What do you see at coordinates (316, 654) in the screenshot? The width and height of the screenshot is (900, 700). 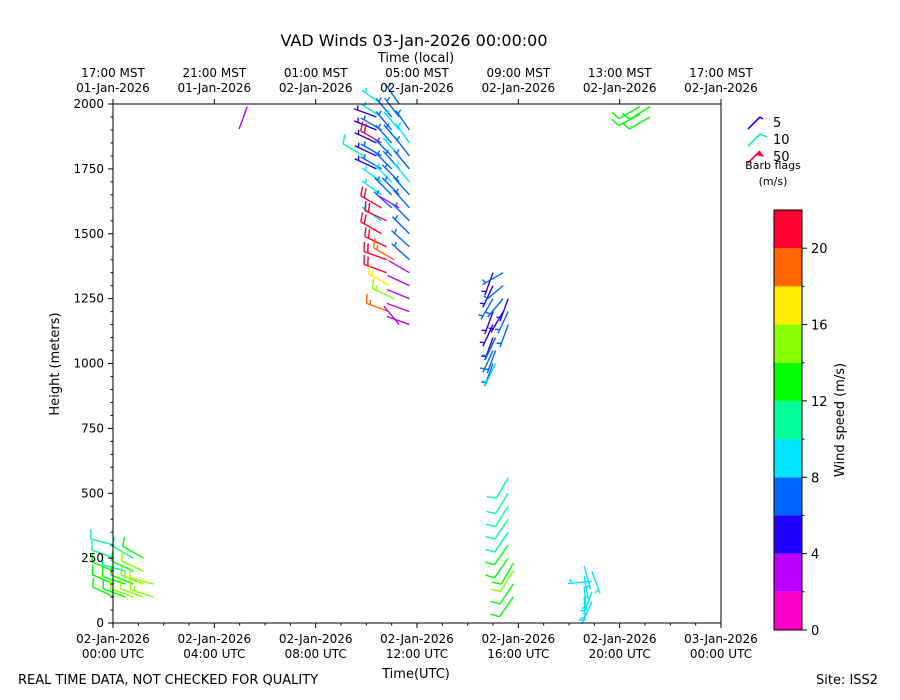 I see `x-tick-label-time: 08:00 UTC` at bounding box center [316, 654].